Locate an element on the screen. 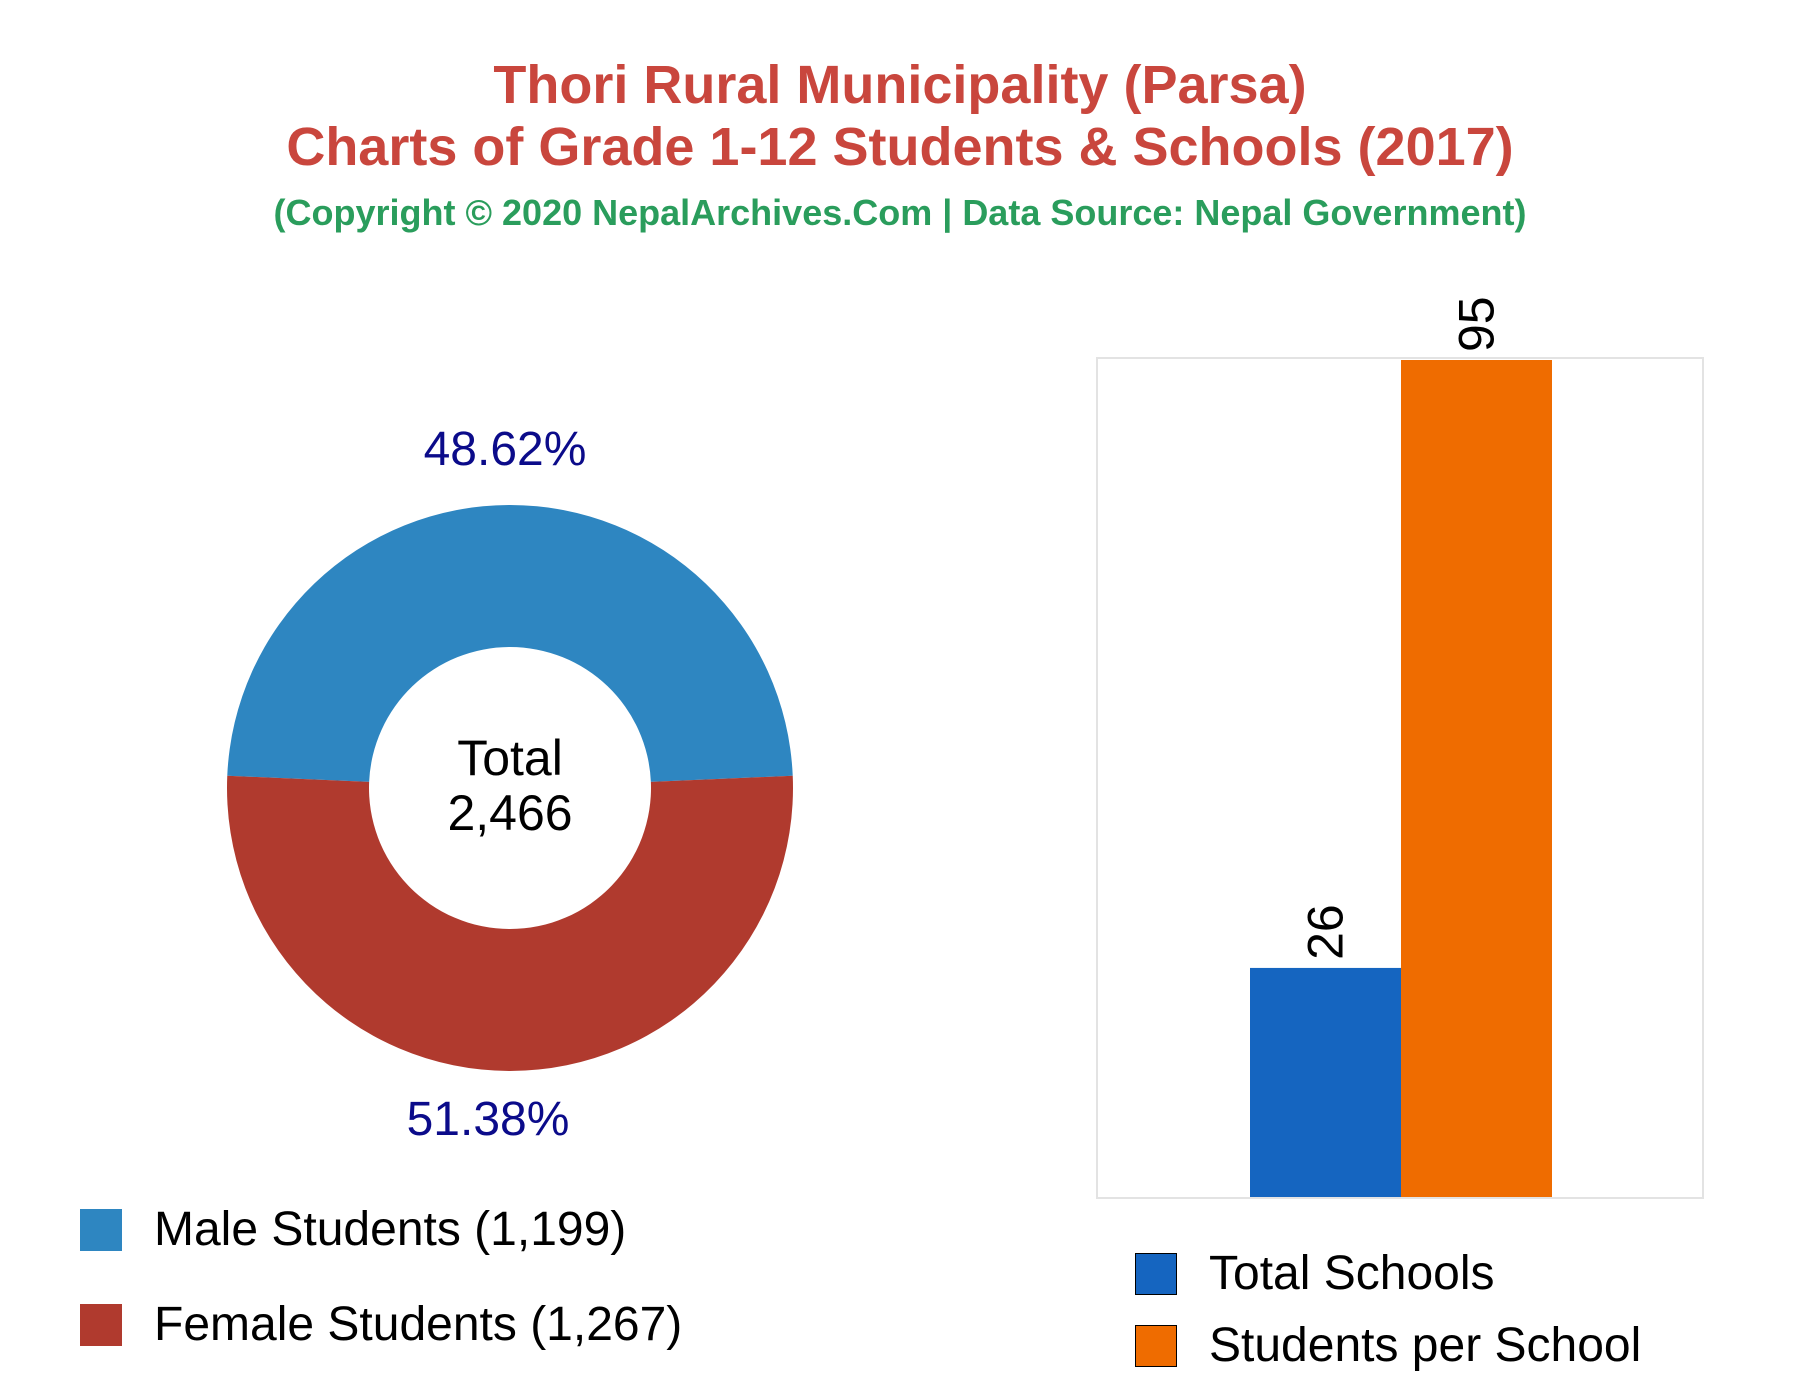 This screenshot has width=1800, height=1400. bar-total-schools is located at coordinates (1325, 1082).